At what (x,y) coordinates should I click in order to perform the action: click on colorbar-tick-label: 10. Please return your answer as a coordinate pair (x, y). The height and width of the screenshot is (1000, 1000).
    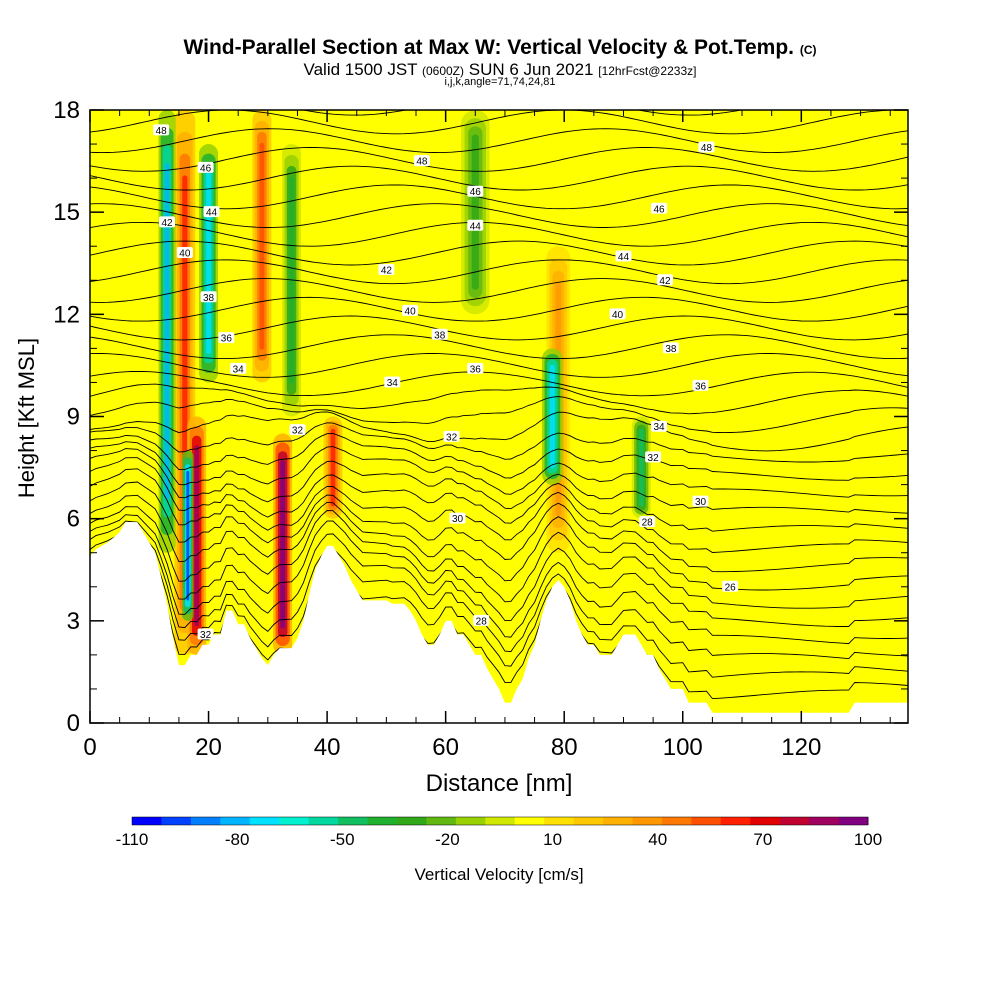
    Looking at the image, I should click on (552, 839).